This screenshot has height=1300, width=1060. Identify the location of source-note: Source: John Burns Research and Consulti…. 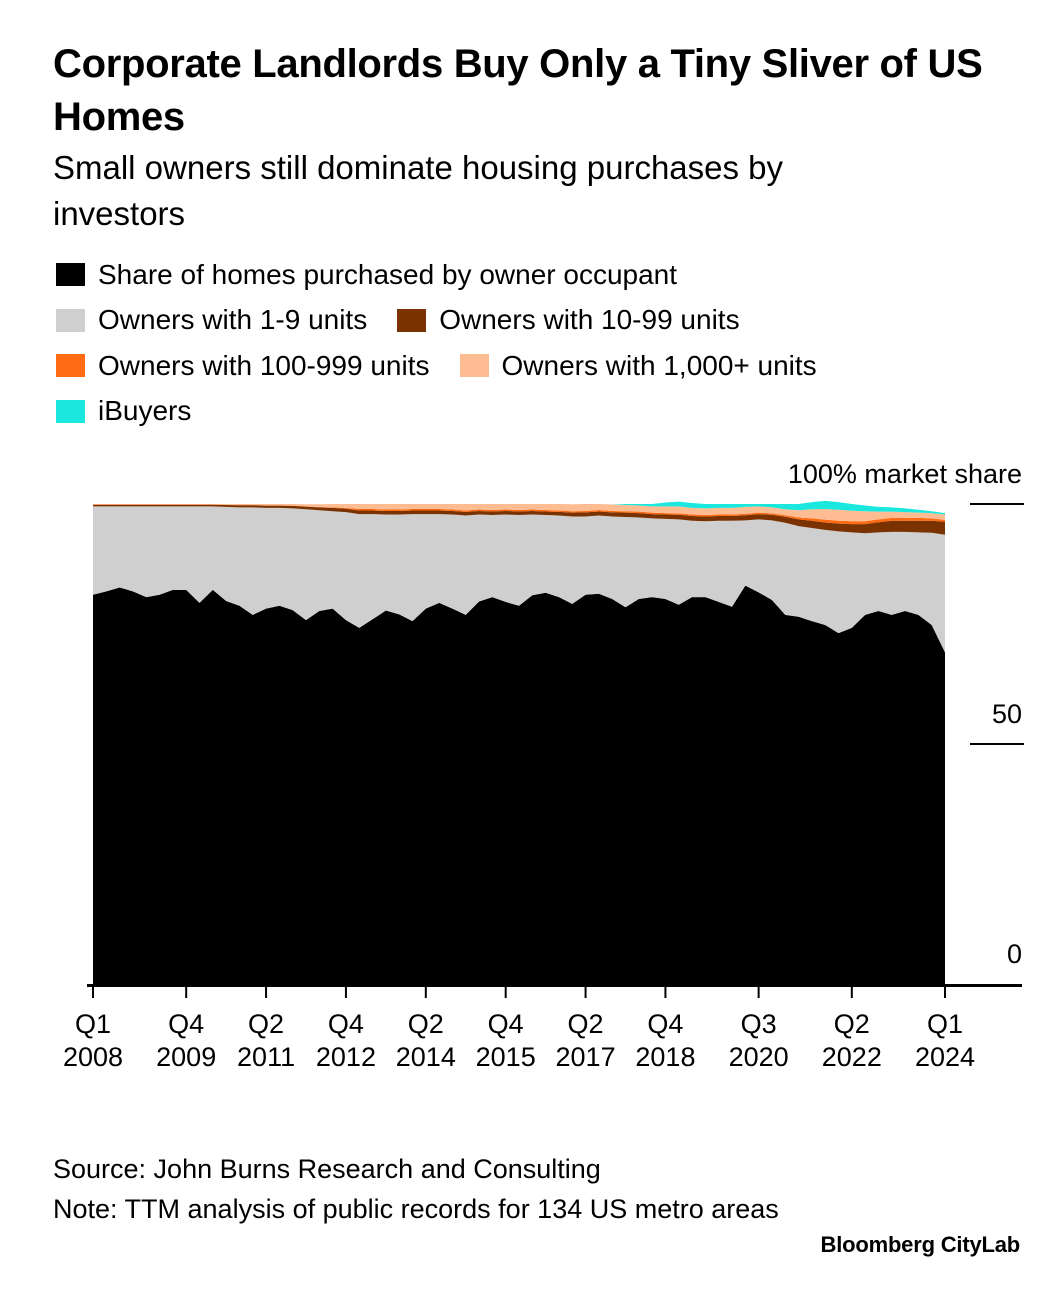
(327, 1169).